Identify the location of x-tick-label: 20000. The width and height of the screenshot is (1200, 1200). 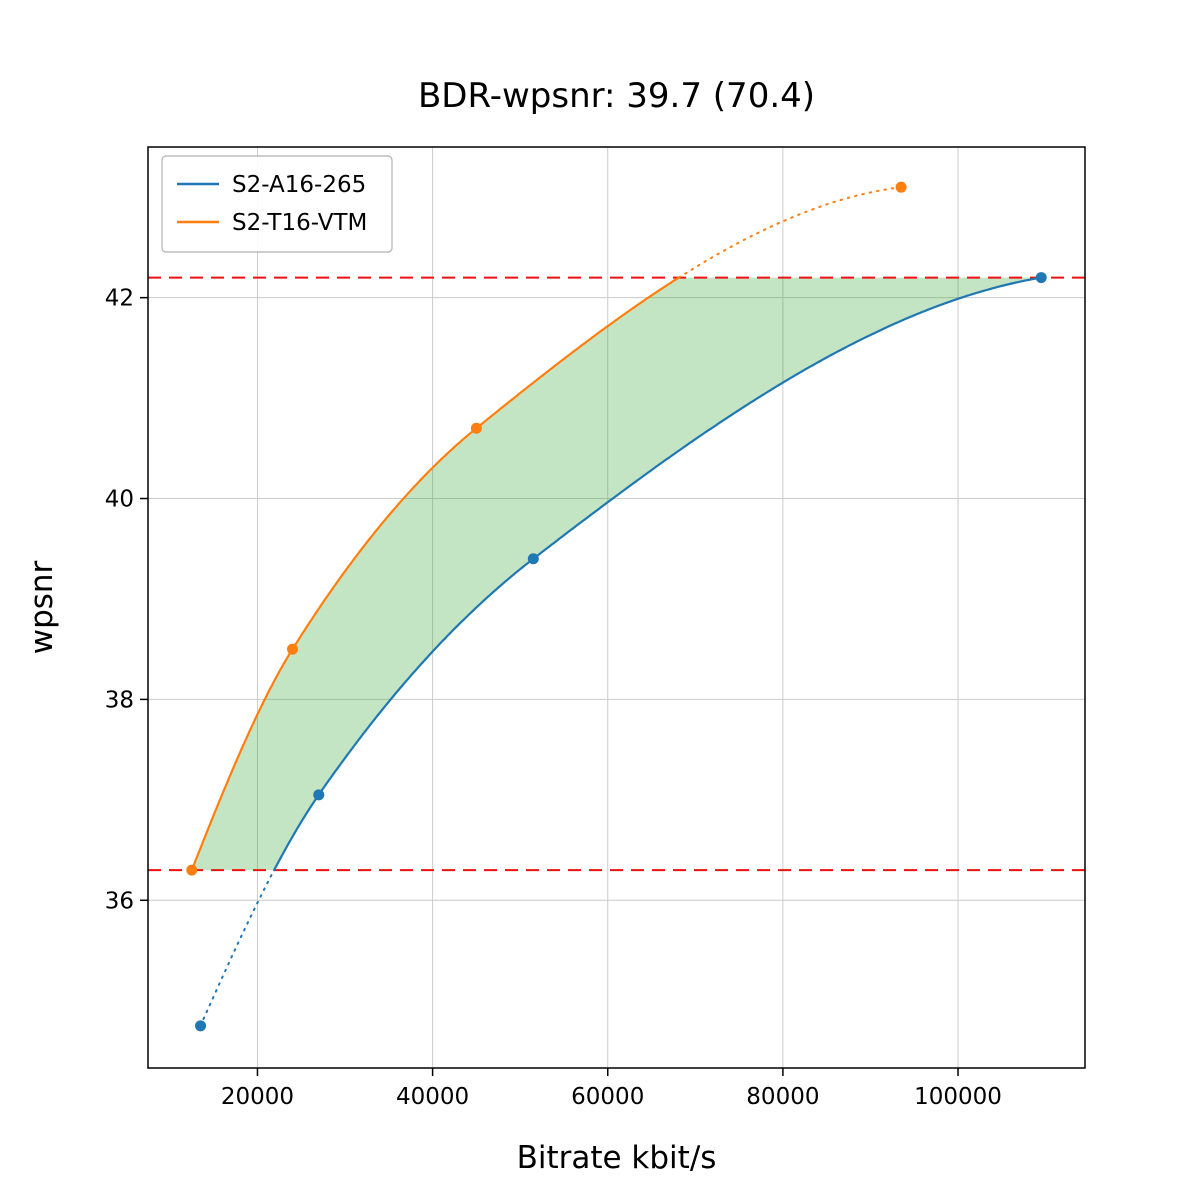
(257, 1097).